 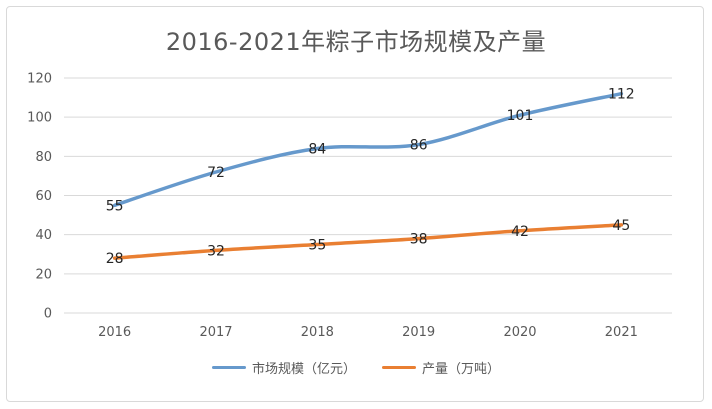 I want to click on y-tick-label-100: 100, so click(x=39, y=118).